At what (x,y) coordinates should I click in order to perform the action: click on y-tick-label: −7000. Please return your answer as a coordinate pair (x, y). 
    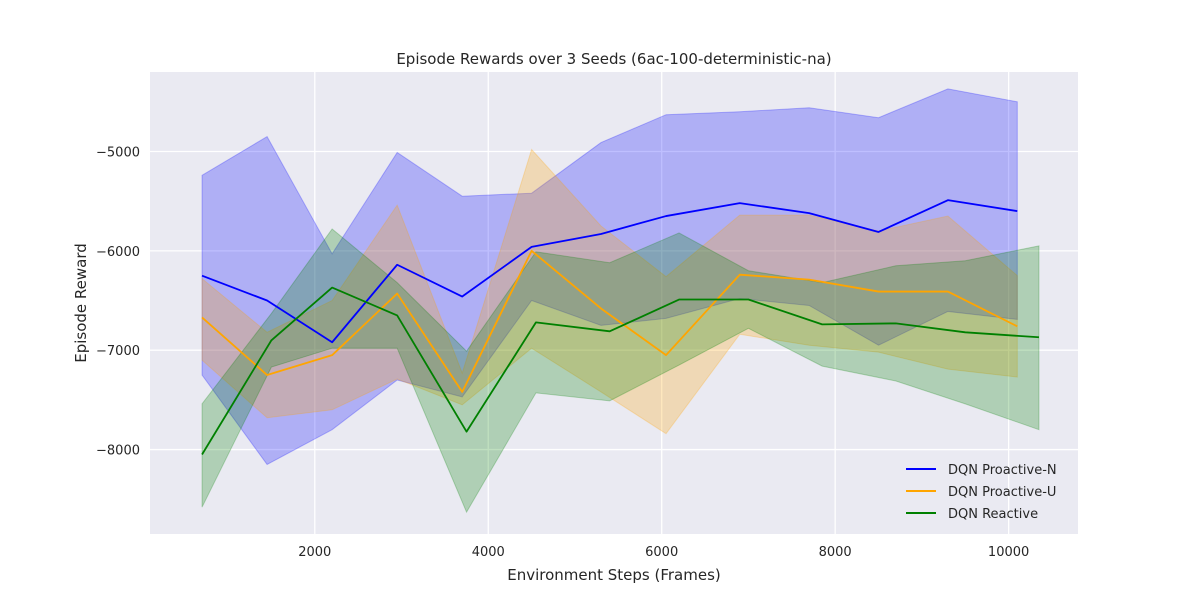
    Looking at the image, I should click on (118, 351).